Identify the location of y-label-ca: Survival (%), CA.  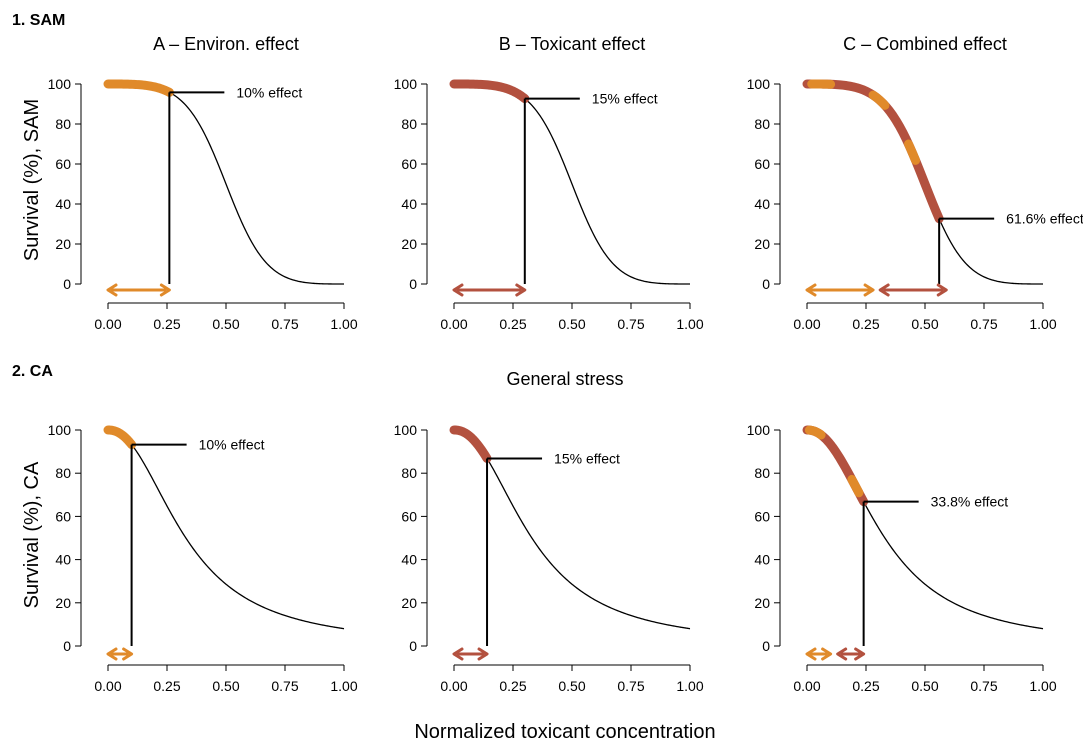
(32, 534).